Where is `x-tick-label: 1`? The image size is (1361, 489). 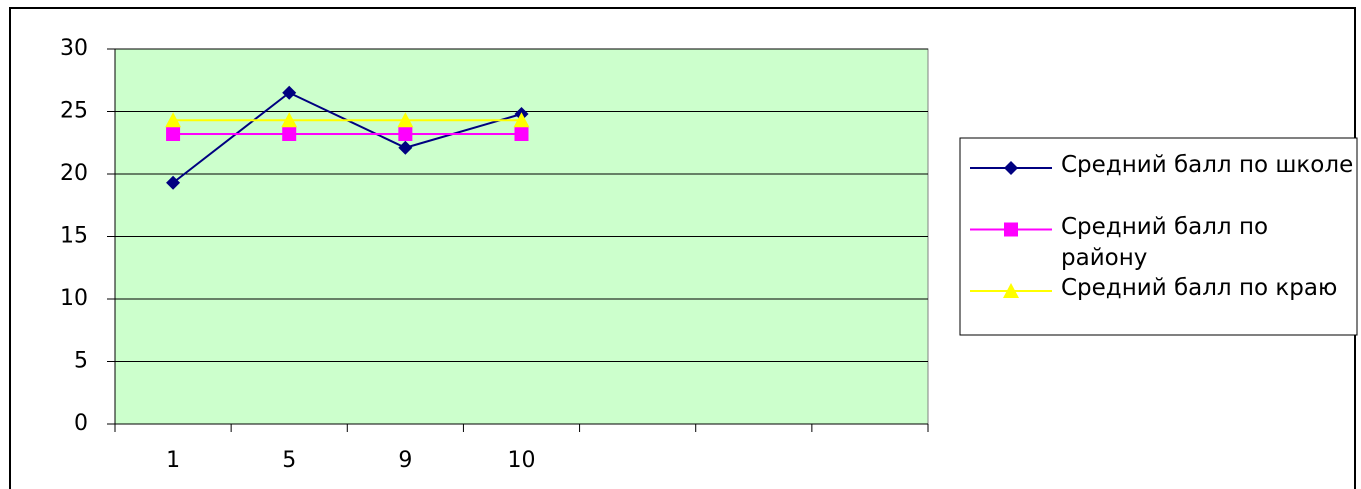 x-tick-label: 1 is located at coordinates (173, 460).